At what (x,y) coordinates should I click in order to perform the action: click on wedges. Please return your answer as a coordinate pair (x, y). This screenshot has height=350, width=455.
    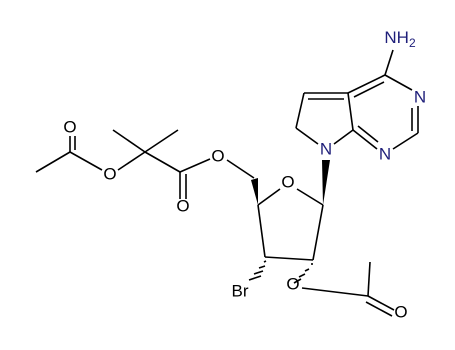
    Looking at the image, I should click on (290, 182).